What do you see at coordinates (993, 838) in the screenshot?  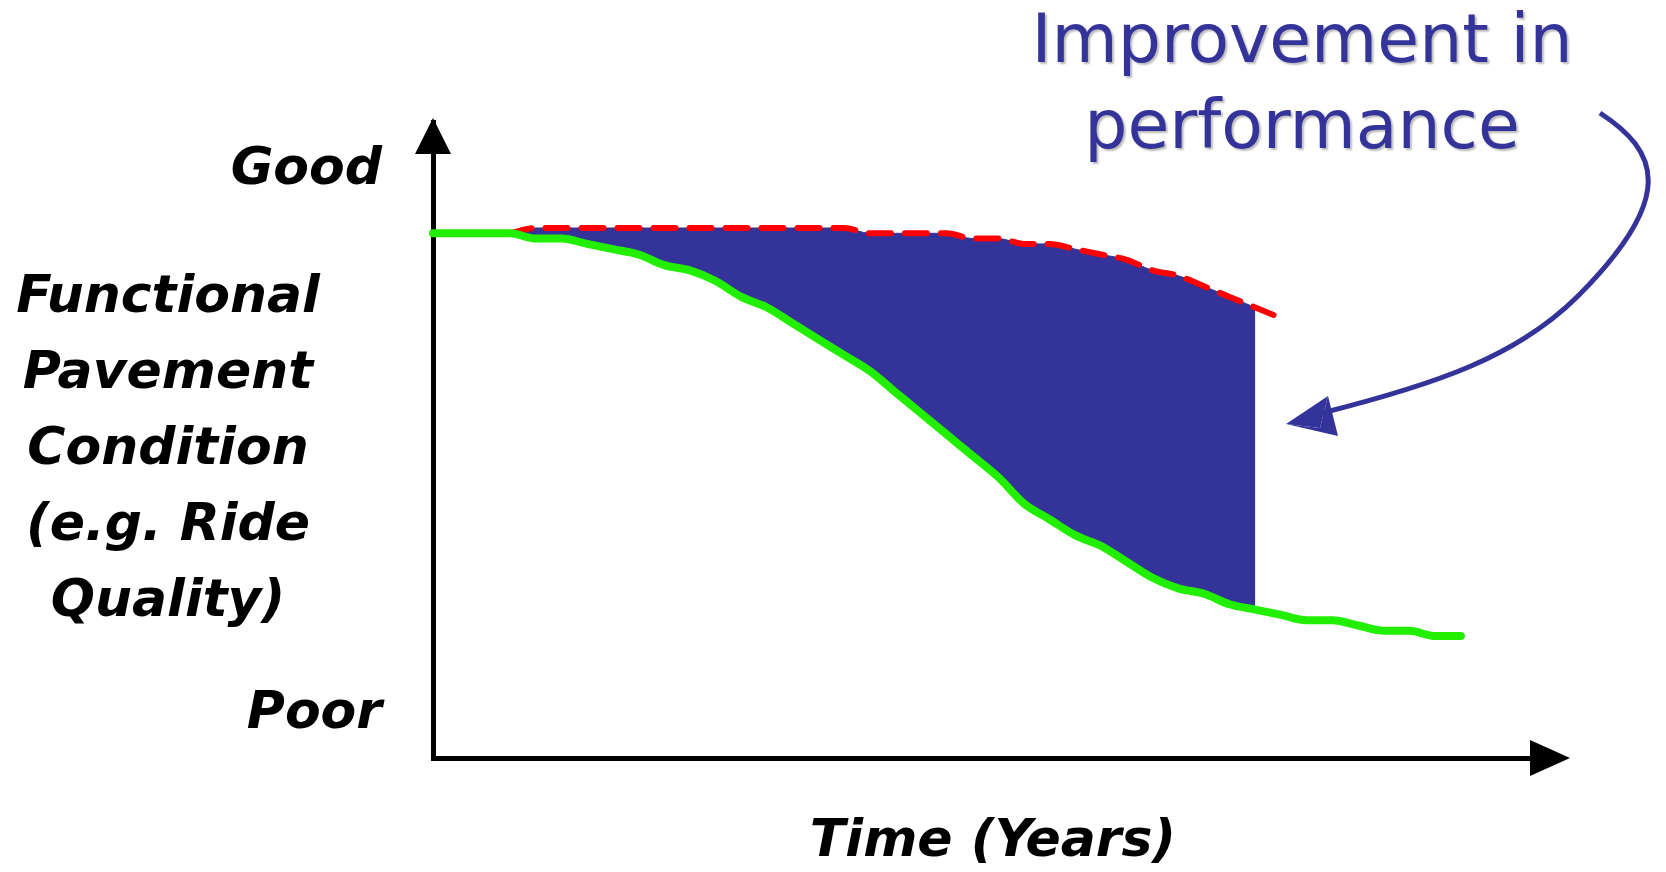 I see `x-axis-title: Time (Years)` at bounding box center [993, 838].